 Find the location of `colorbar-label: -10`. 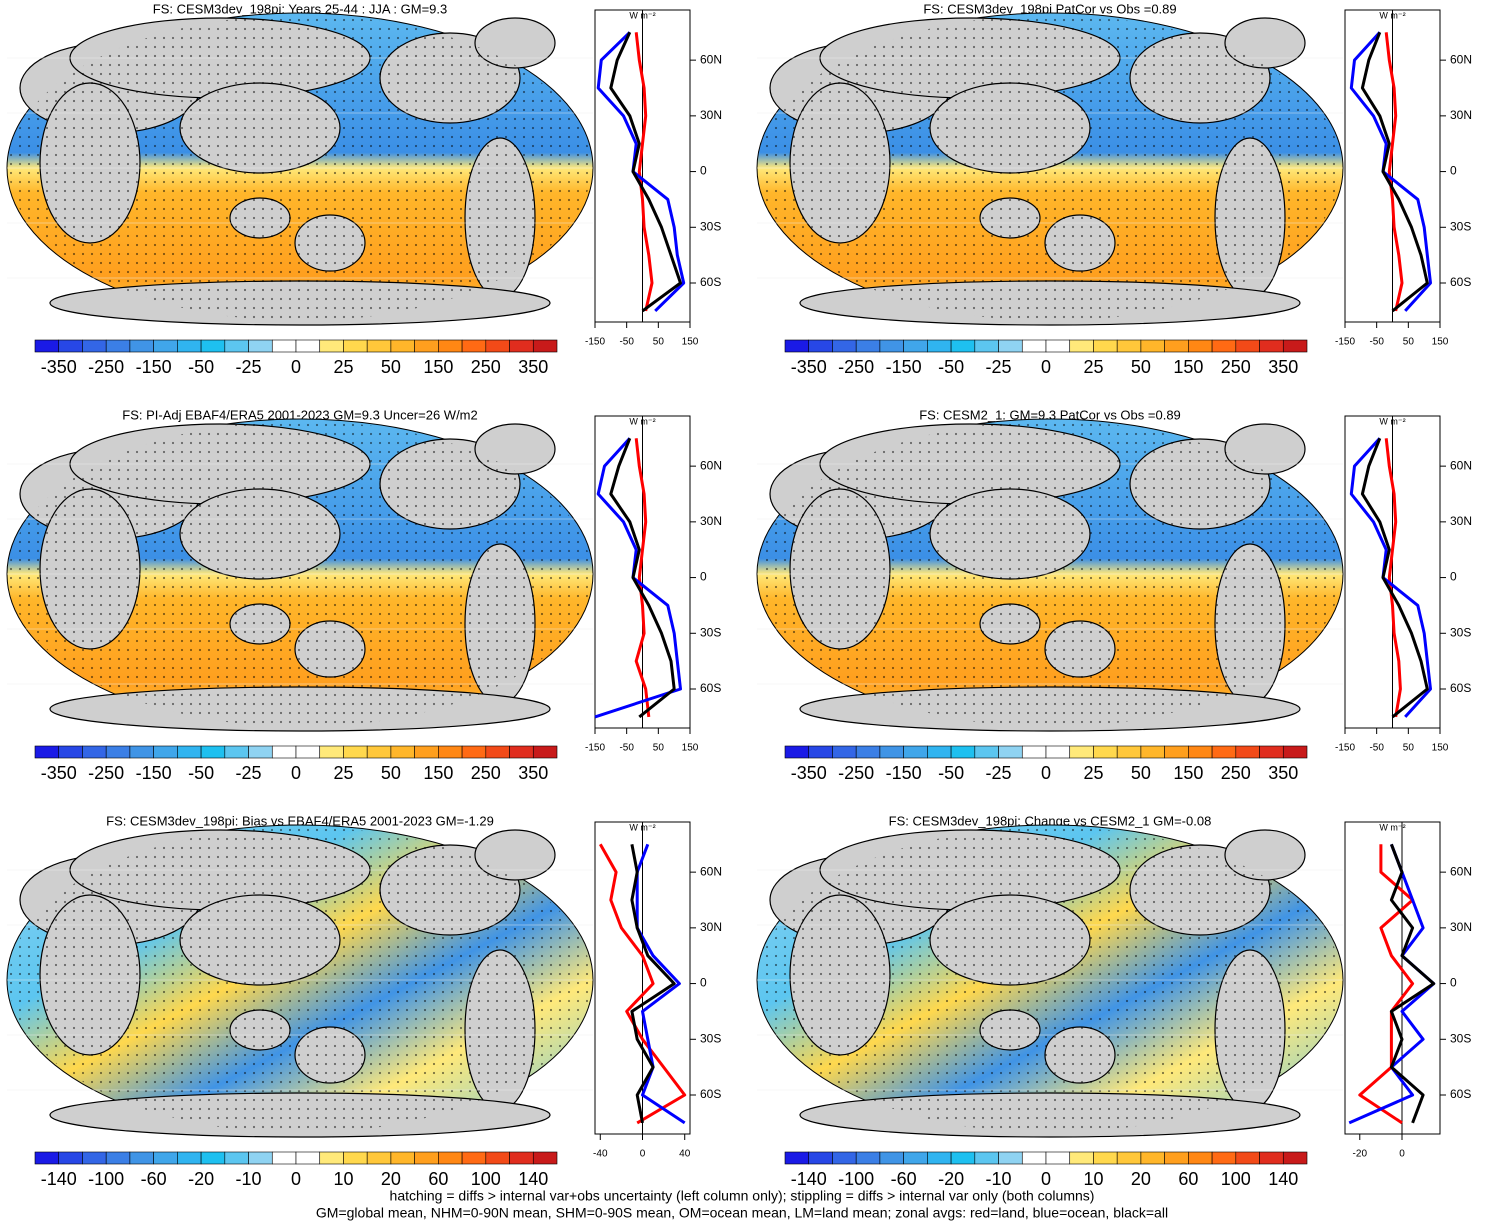

colorbar-label: -10 is located at coordinates (249, 1179).